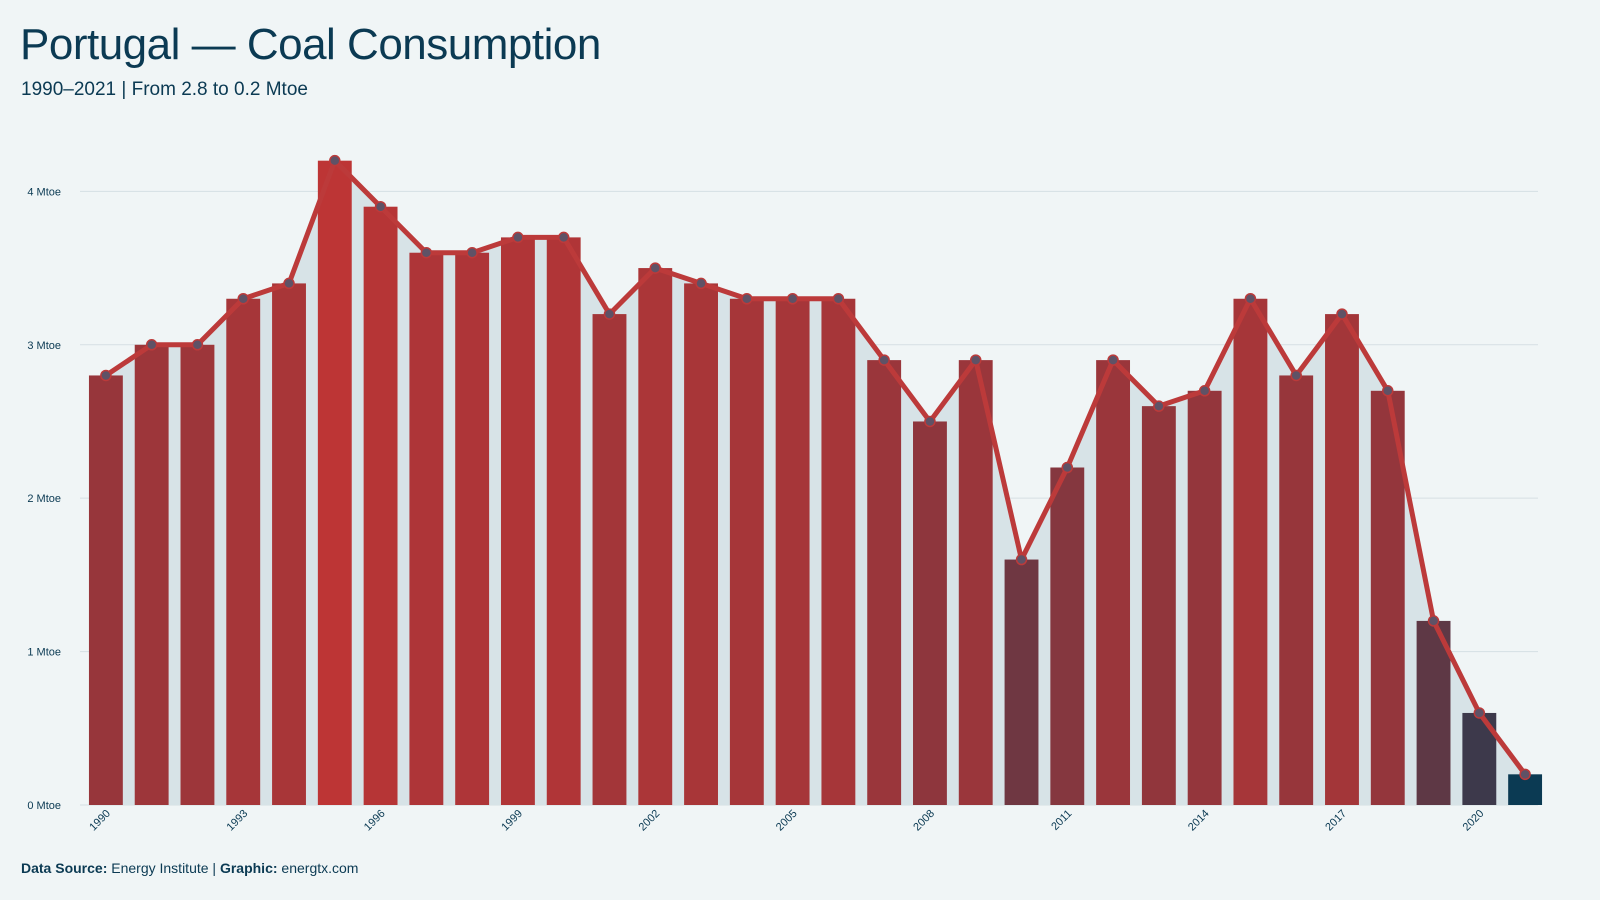  Describe the element at coordinates (609, 559) in the screenshot. I see `bar-2001` at that location.